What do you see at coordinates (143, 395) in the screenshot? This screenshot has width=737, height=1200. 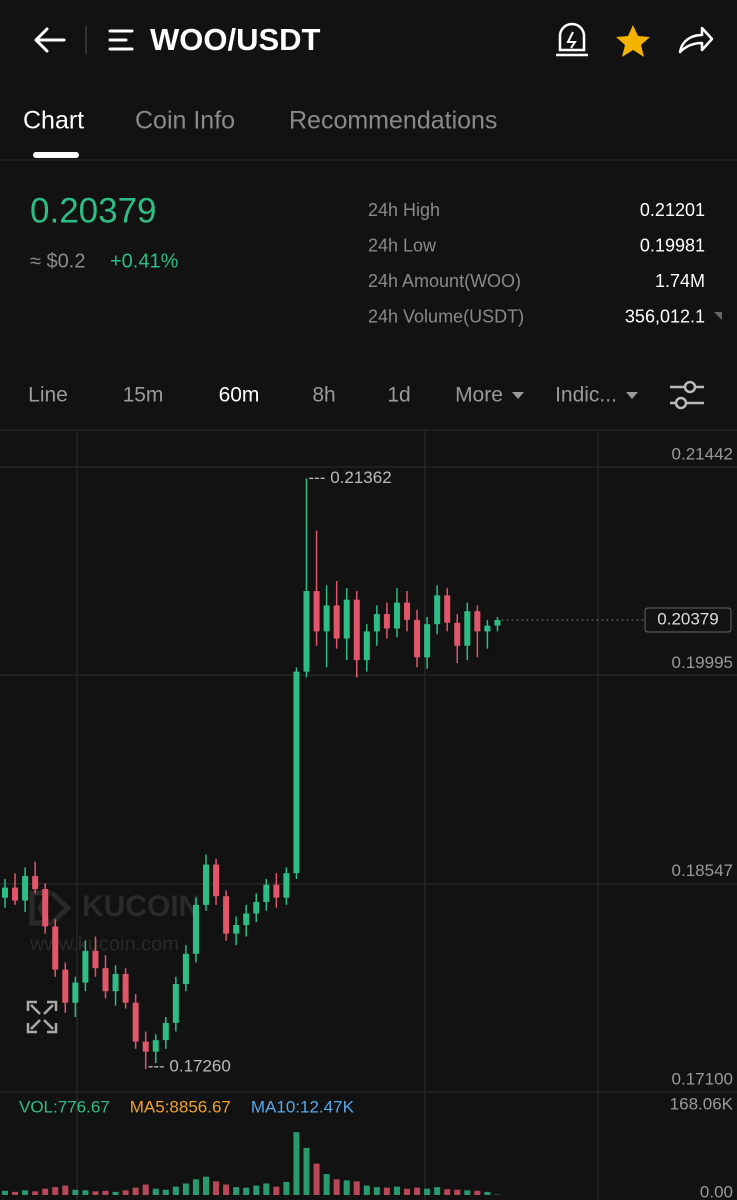 I see `timeframe-option: 15m` at bounding box center [143, 395].